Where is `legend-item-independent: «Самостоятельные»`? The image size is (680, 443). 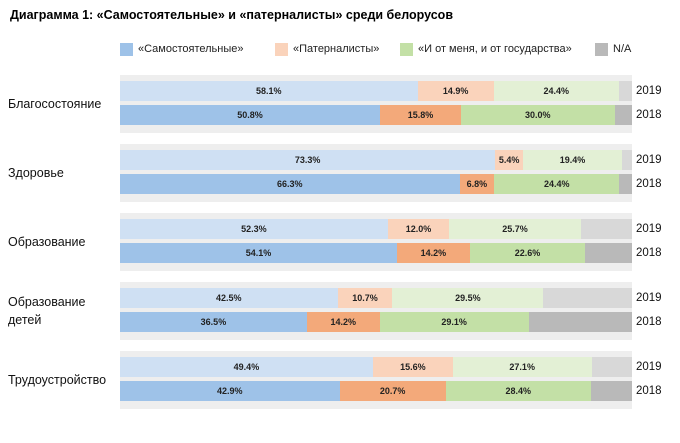
legend-item-independent: «Самостоятельные» is located at coordinates (182, 49).